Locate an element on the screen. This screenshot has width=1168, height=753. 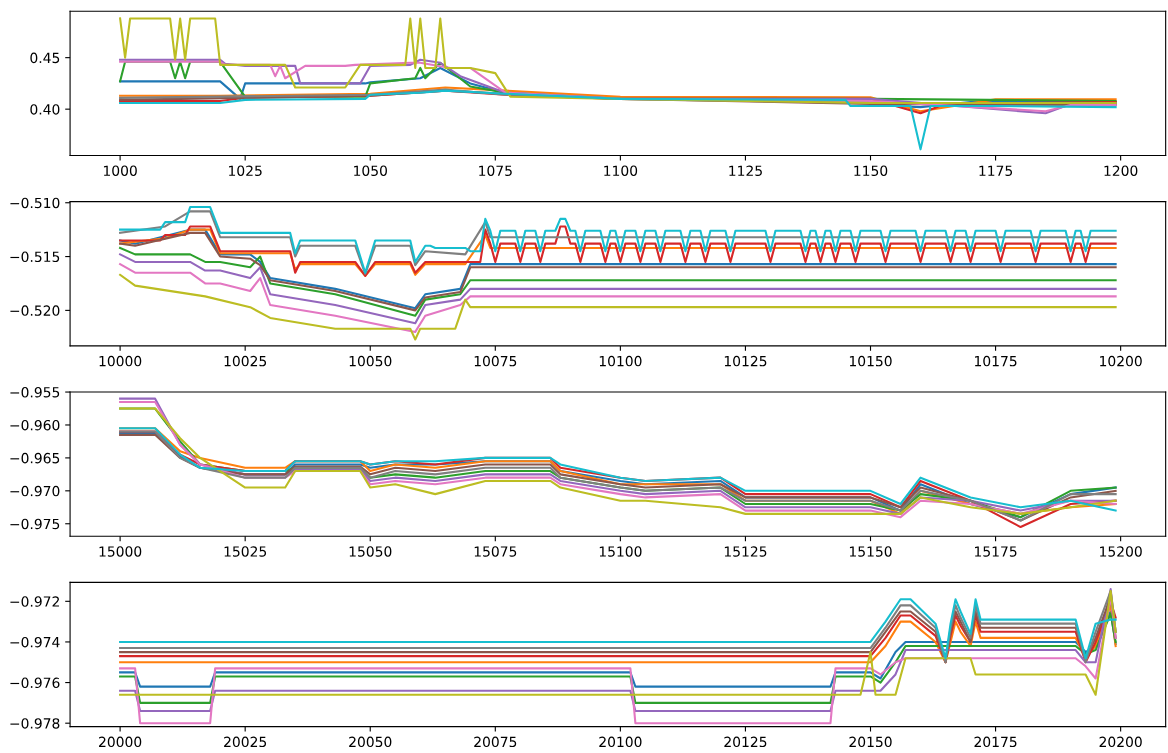
x-tick-label: 20200 is located at coordinates (1120, 742).